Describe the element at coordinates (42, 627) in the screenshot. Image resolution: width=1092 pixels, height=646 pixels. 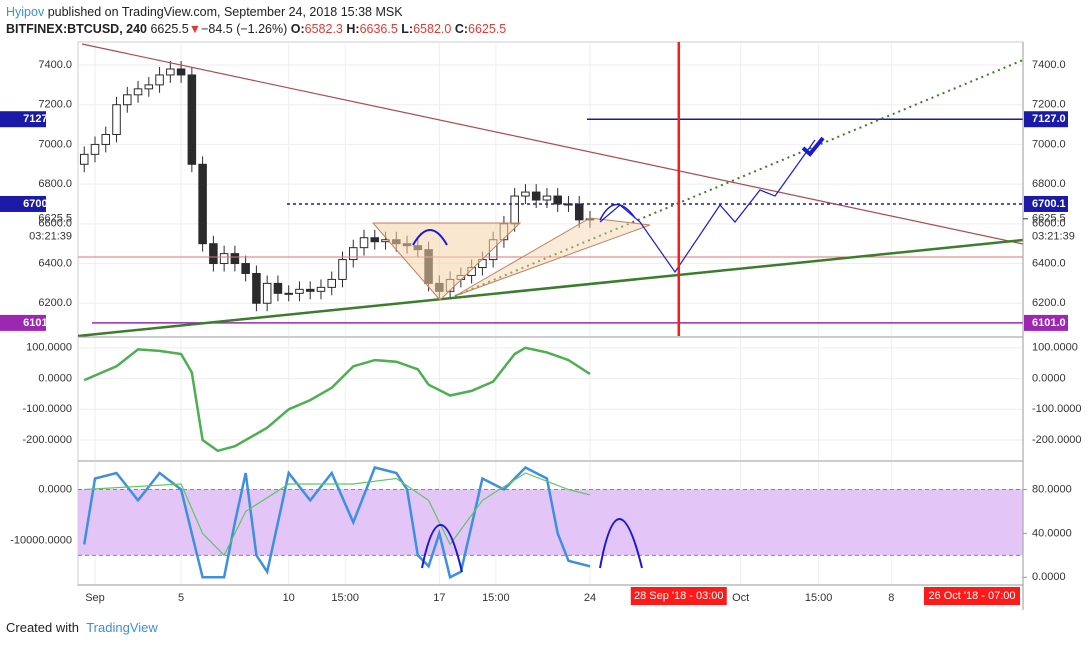
I see `created: Created with` at that location.